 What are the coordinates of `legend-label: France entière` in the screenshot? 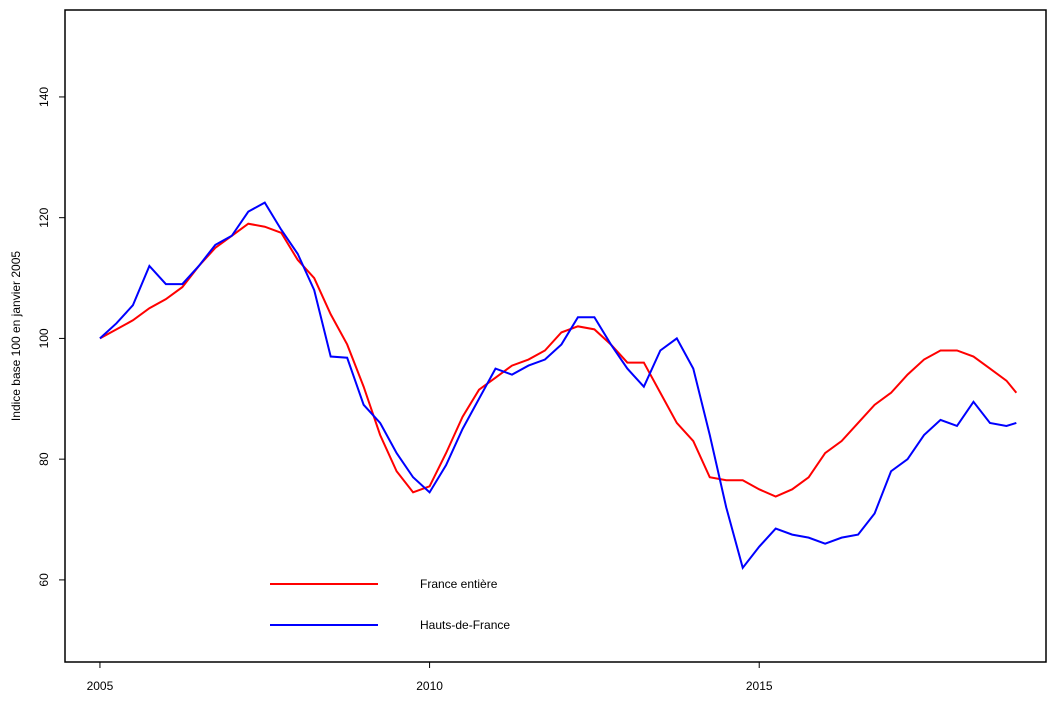 It's located at (459, 584).